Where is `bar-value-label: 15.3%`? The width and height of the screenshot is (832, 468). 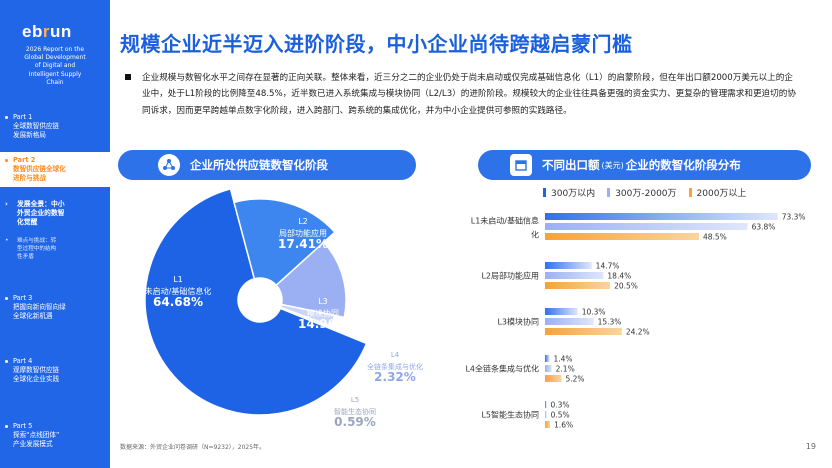
bar-value-label: 15.3% is located at coordinates (610, 322).